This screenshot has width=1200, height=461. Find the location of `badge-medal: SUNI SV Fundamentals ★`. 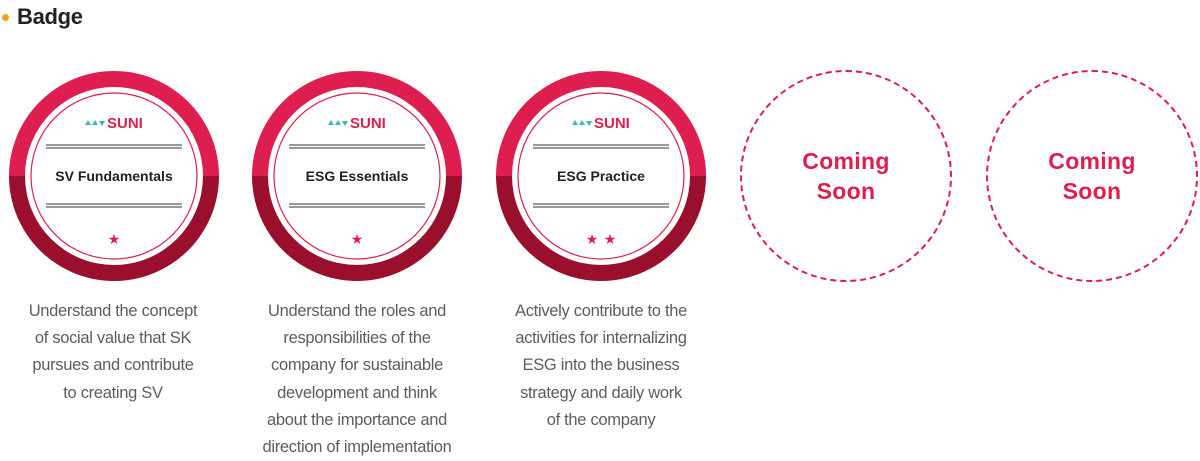

badge-medal: SUNI SV Fundamentals ★ is located at coordinates (114, 176).